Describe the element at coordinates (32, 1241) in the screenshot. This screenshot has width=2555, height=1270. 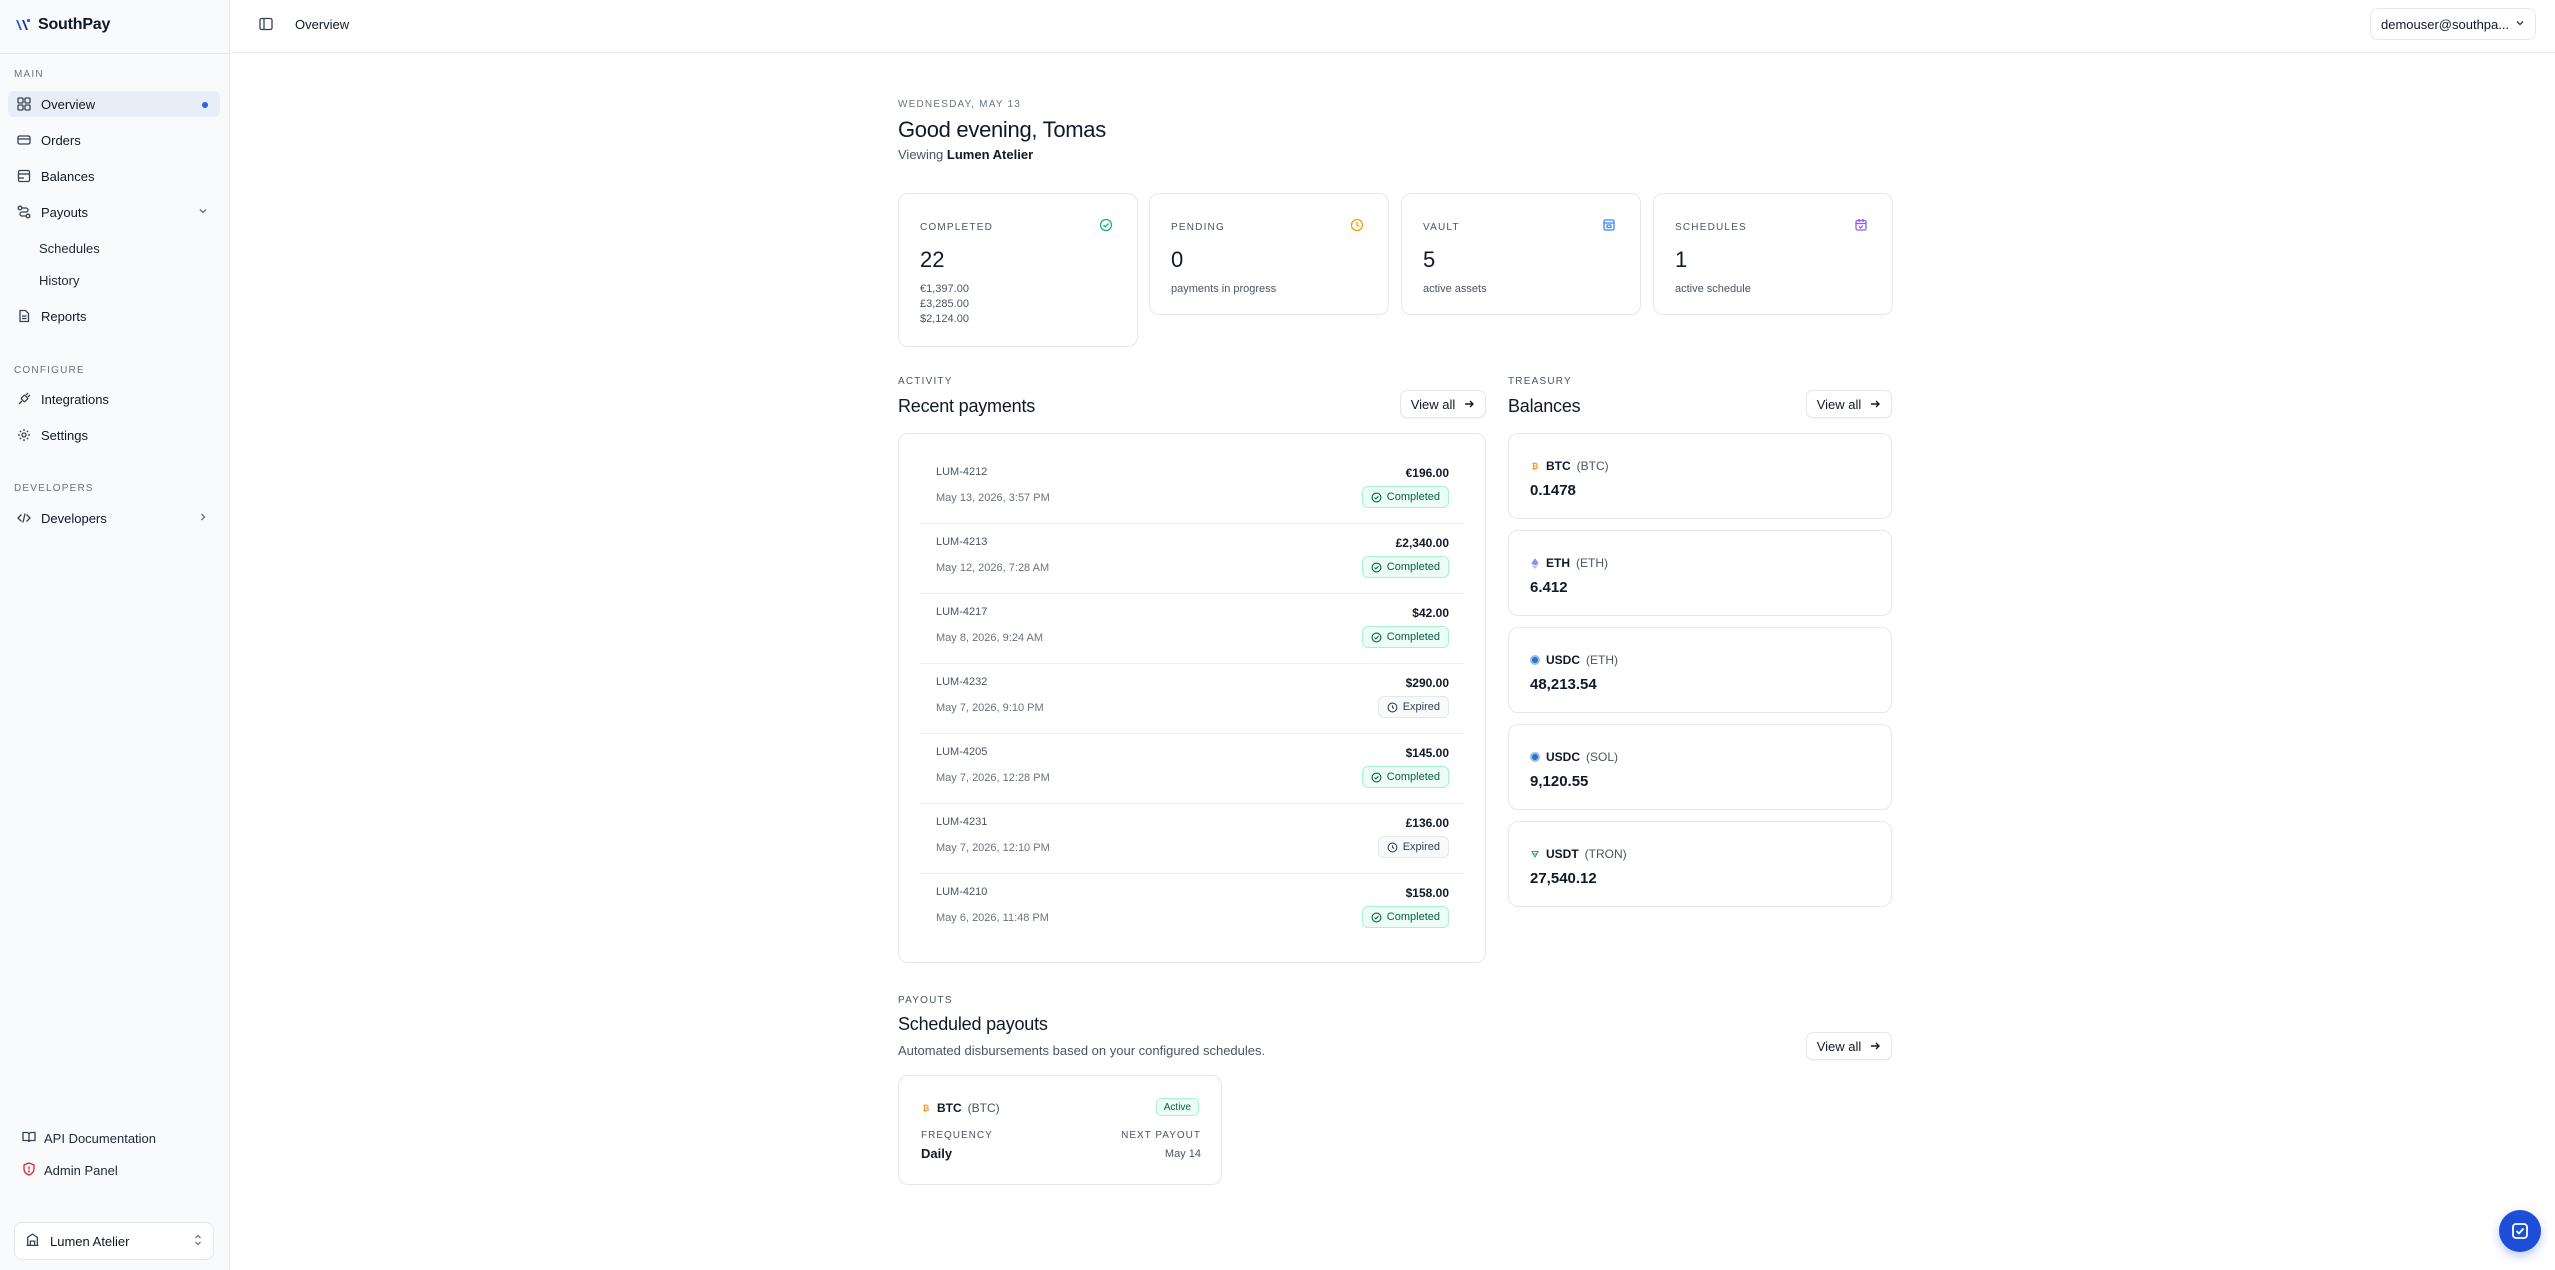
I see `building-icon` at that location.